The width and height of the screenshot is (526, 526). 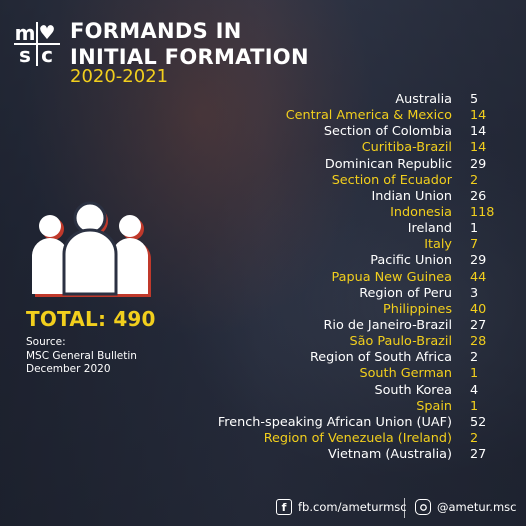 I want to click on list-item: Indian Union 26, so click(x=326, y=197).